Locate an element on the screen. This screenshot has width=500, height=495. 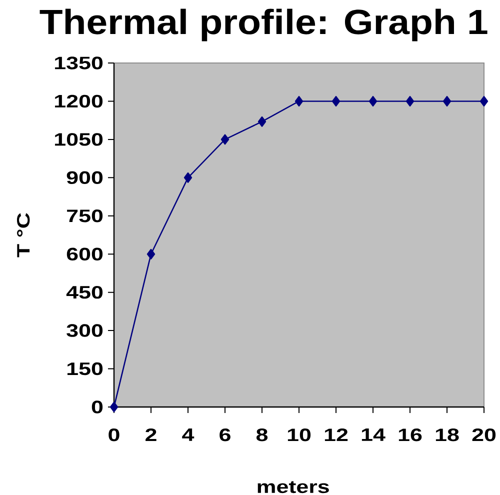
x-tick-label: 16 is located at coordinates (410, 435).